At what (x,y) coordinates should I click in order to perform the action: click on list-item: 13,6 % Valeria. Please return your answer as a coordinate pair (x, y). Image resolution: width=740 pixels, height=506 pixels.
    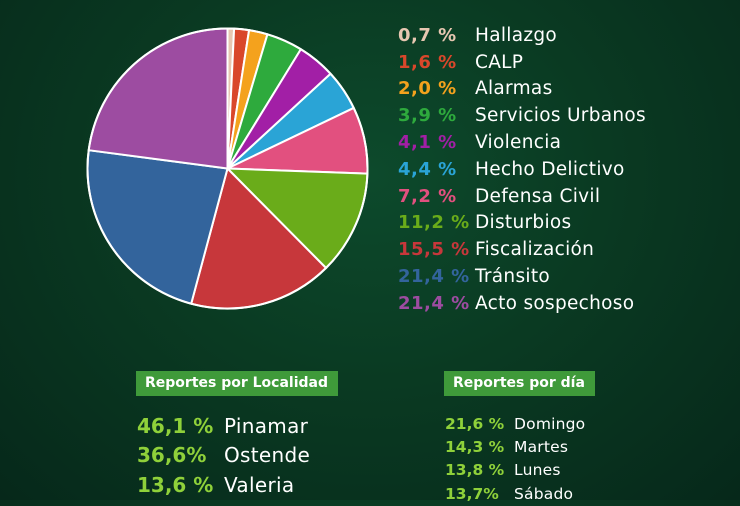
    Looking at the image, I should click on (223, 485).